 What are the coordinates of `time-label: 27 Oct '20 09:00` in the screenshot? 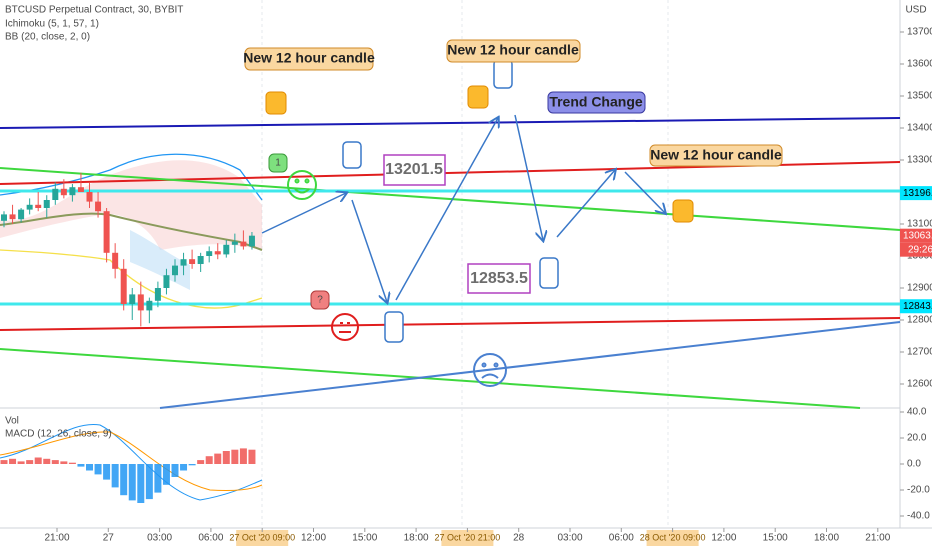 It's located at (262, 537).